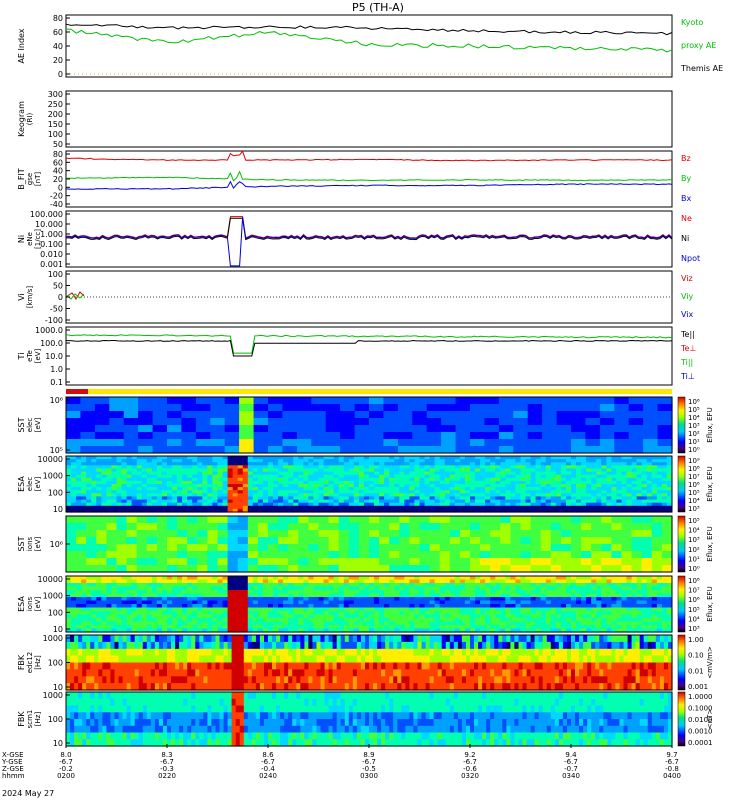  I want to click on panel-frame-ae, so click(369, 46).